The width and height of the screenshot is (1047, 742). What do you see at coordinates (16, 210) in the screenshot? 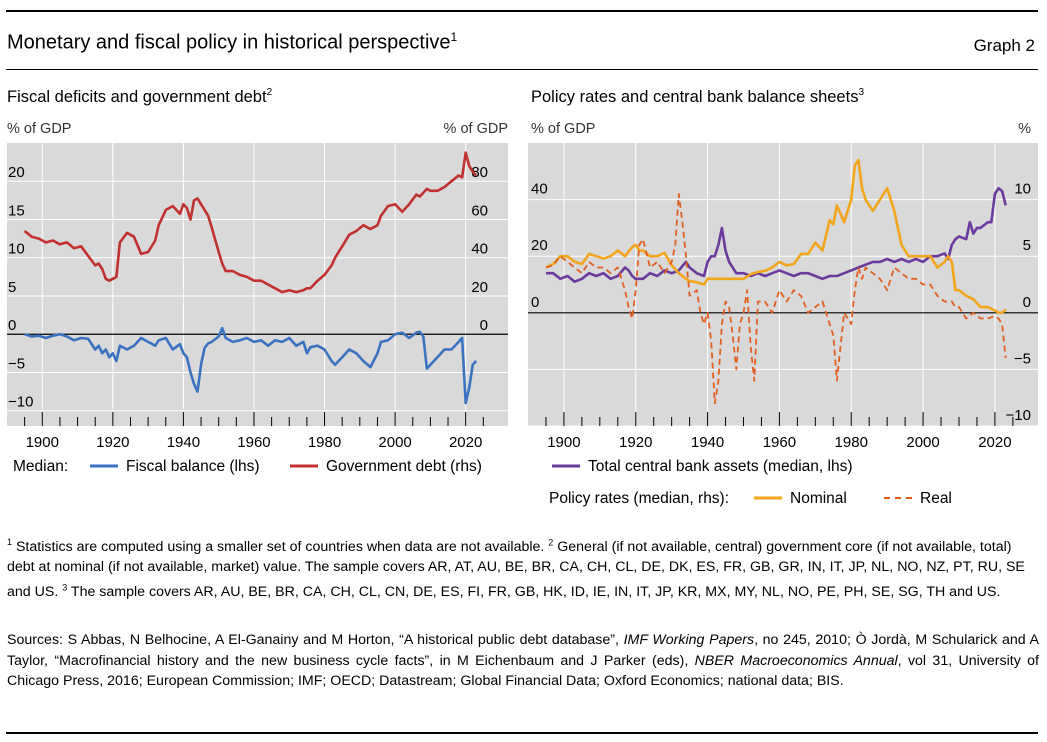
I see `left-tick-label: 15` at bounding box center [16, 210].